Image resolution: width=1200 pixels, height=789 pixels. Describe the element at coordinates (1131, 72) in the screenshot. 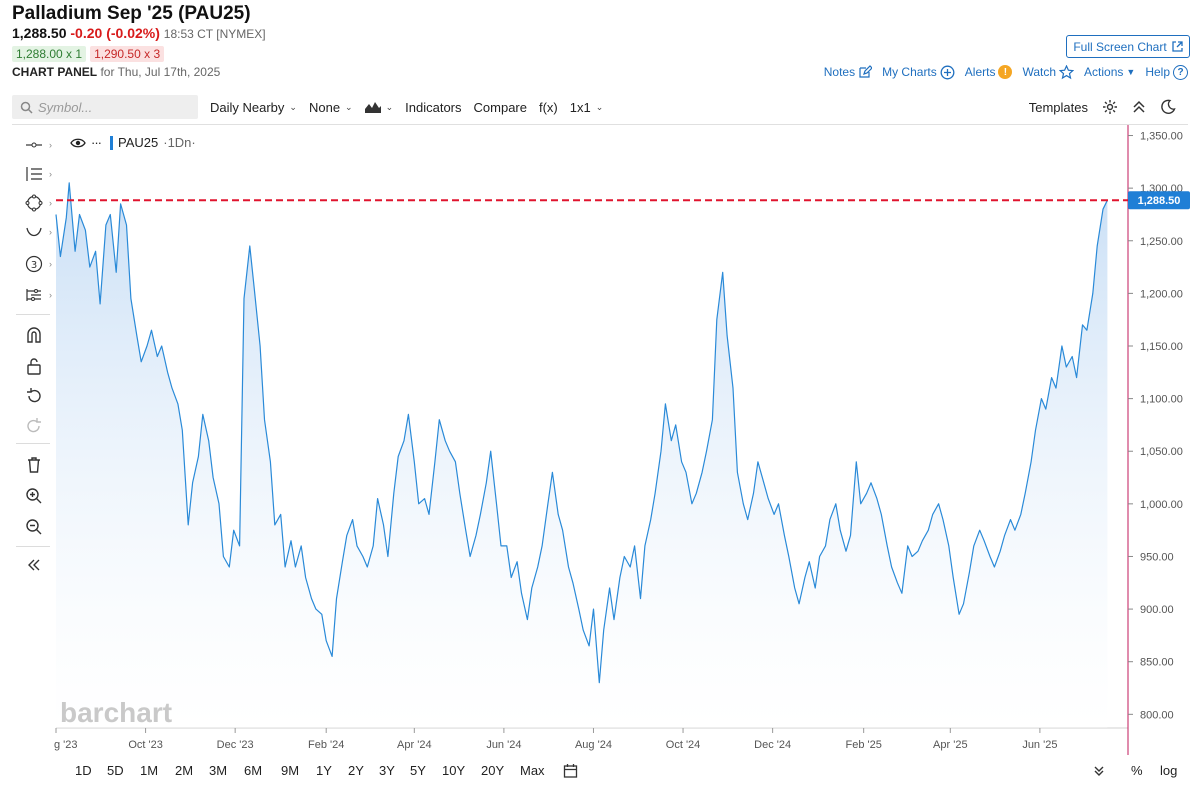

I see `caret-down-icon: ▼` at that location.